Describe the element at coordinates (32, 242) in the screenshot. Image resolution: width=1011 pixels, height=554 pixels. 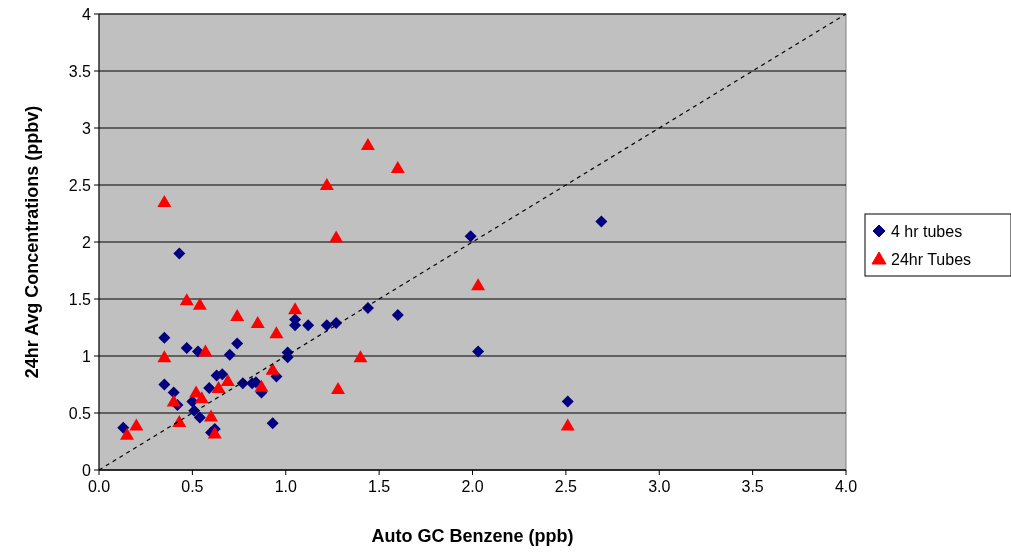
I see `y-axis-title: 24hr Avg Concentrations (ppbv)` at that location.